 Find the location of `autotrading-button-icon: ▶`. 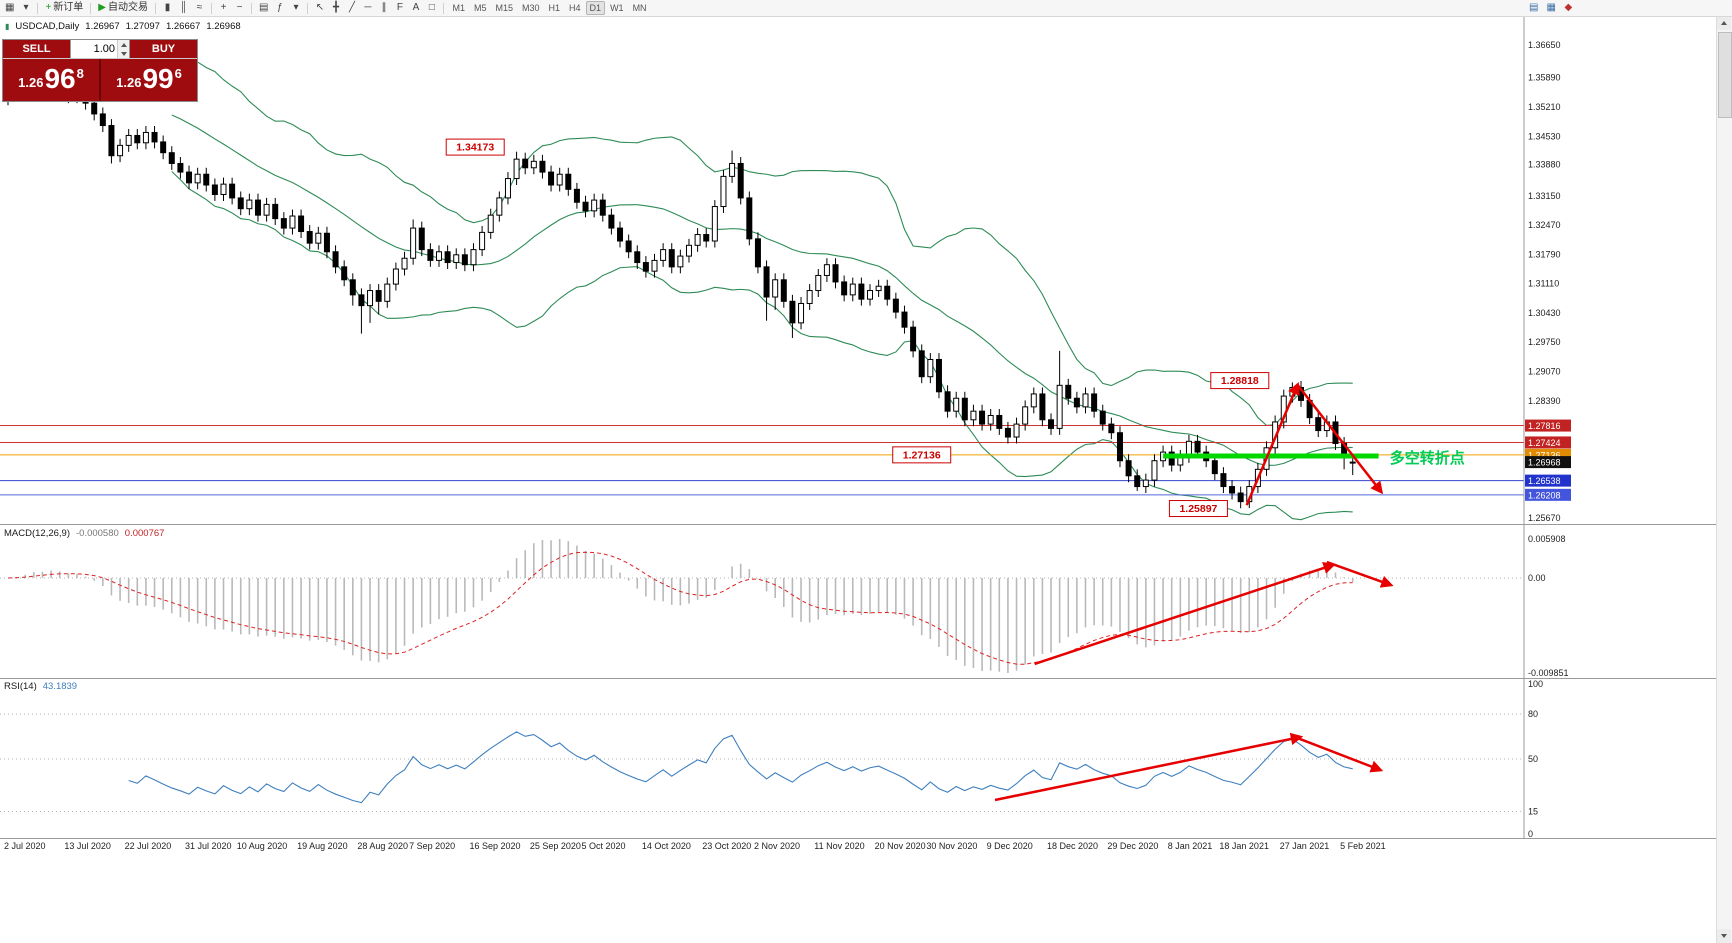

autotrading-button-icon: ▶ is located at coordinates (102, 7).